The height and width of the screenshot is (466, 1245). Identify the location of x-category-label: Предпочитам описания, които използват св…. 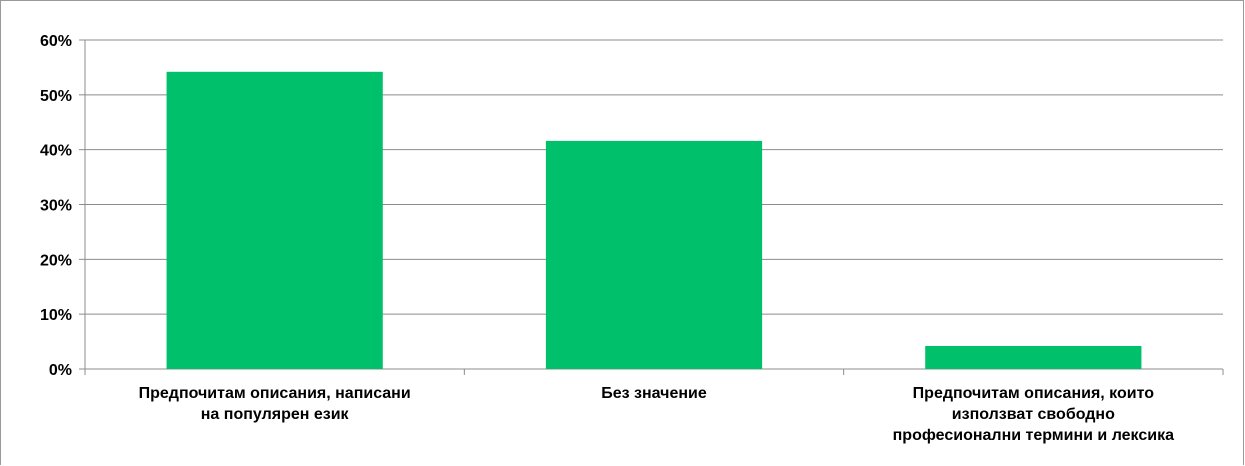
(1033, 414).